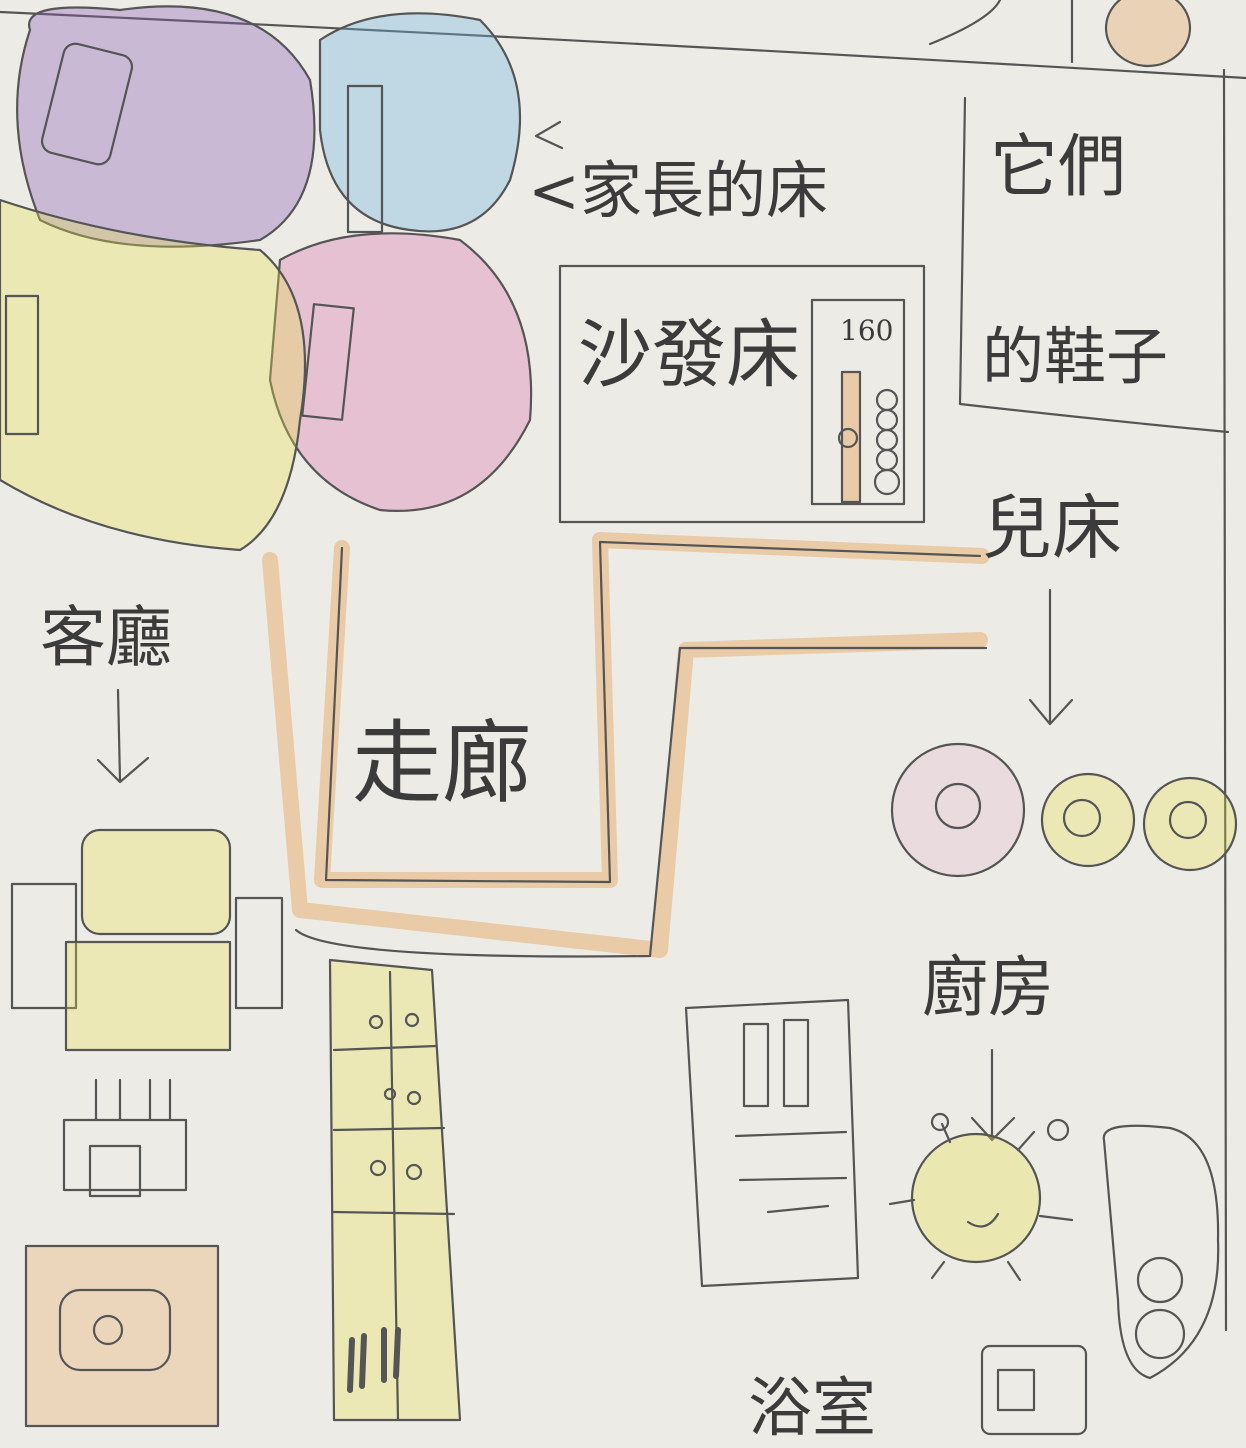 The width and height of the screenshot is (1246, 1448). I want to click on table-book, so click(115, 1171).